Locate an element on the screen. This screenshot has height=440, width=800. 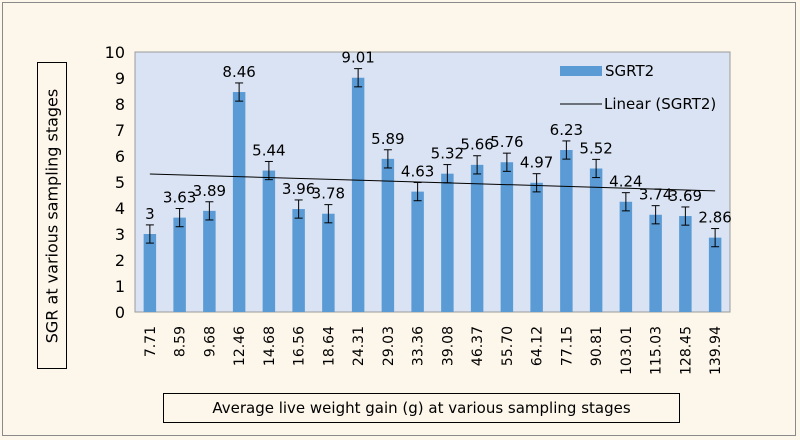
y-tick-label: 3 is located at coordinates (120, 234).